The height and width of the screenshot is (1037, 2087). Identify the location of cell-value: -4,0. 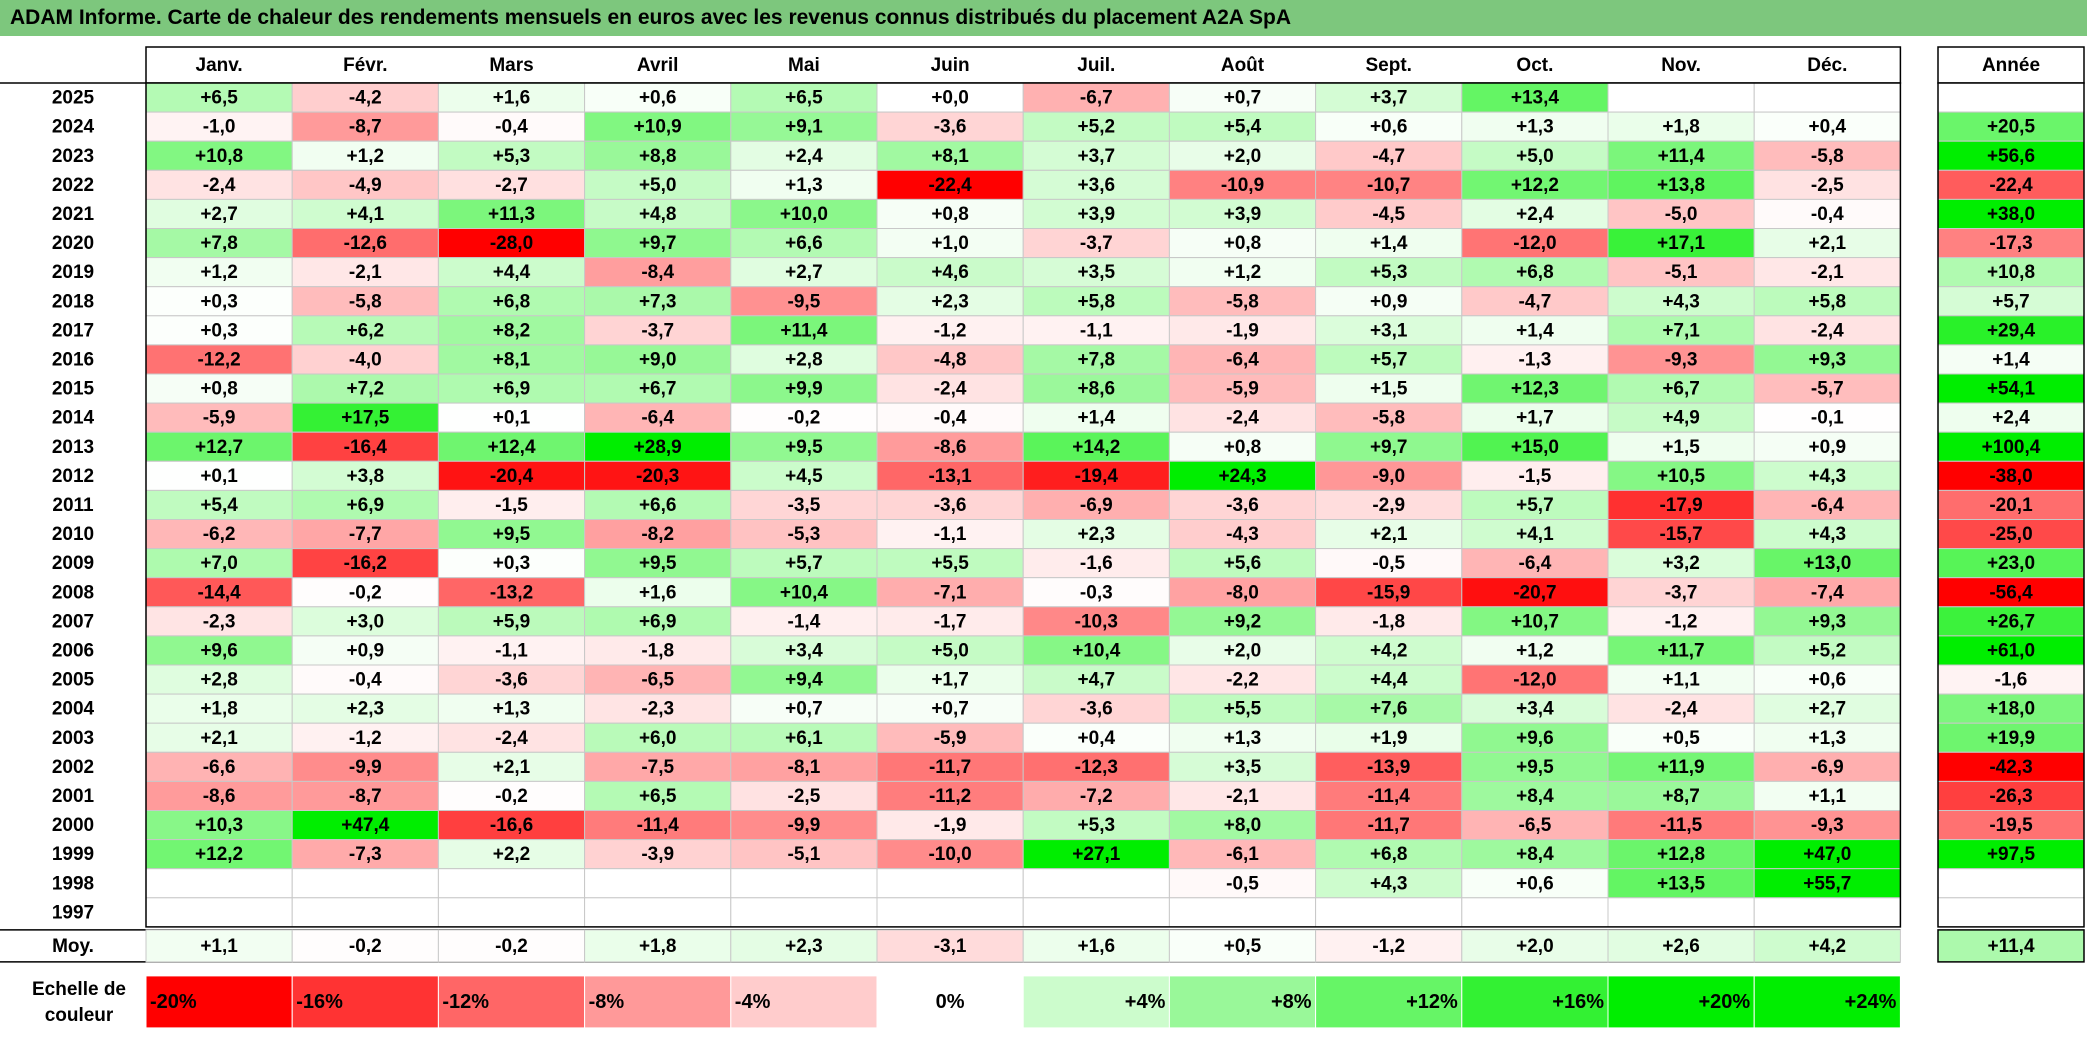
(365, 359).